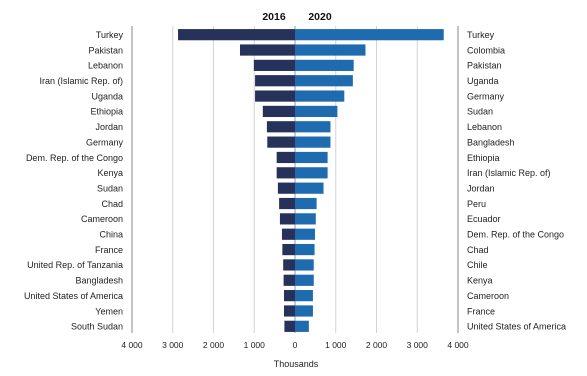  What do you see at coordinates (486, 50) in the screenshot?
I see `category-label-2020-1: Colombia` at bounding box center [486, 50].